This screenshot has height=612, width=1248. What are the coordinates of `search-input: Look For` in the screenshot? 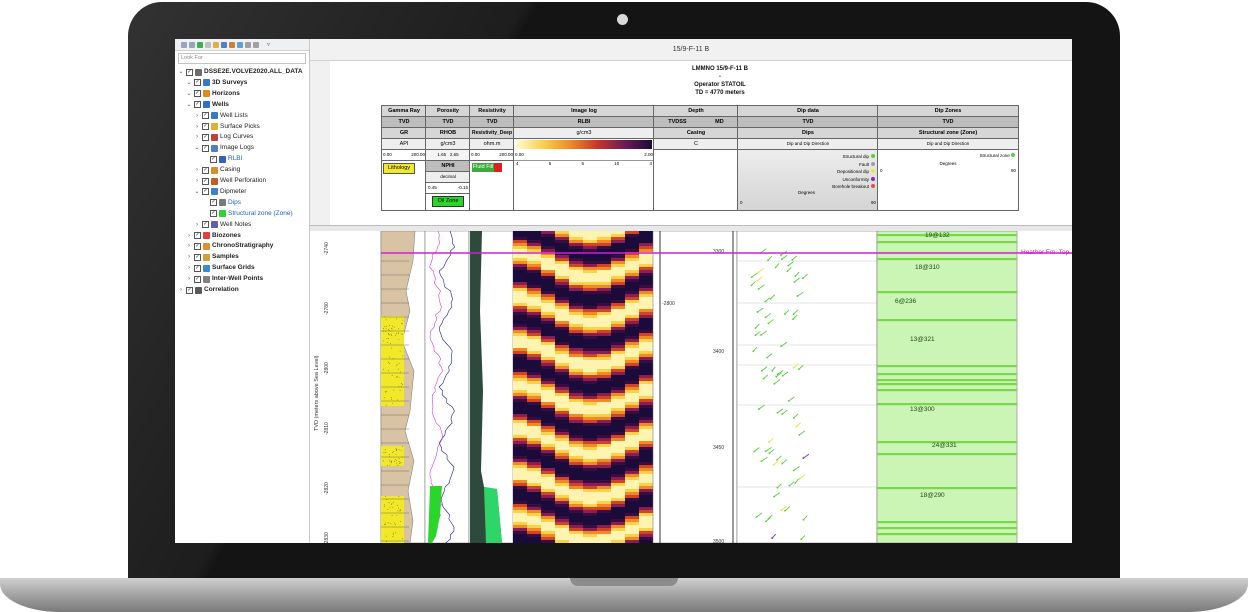 It's located at (242, 58).